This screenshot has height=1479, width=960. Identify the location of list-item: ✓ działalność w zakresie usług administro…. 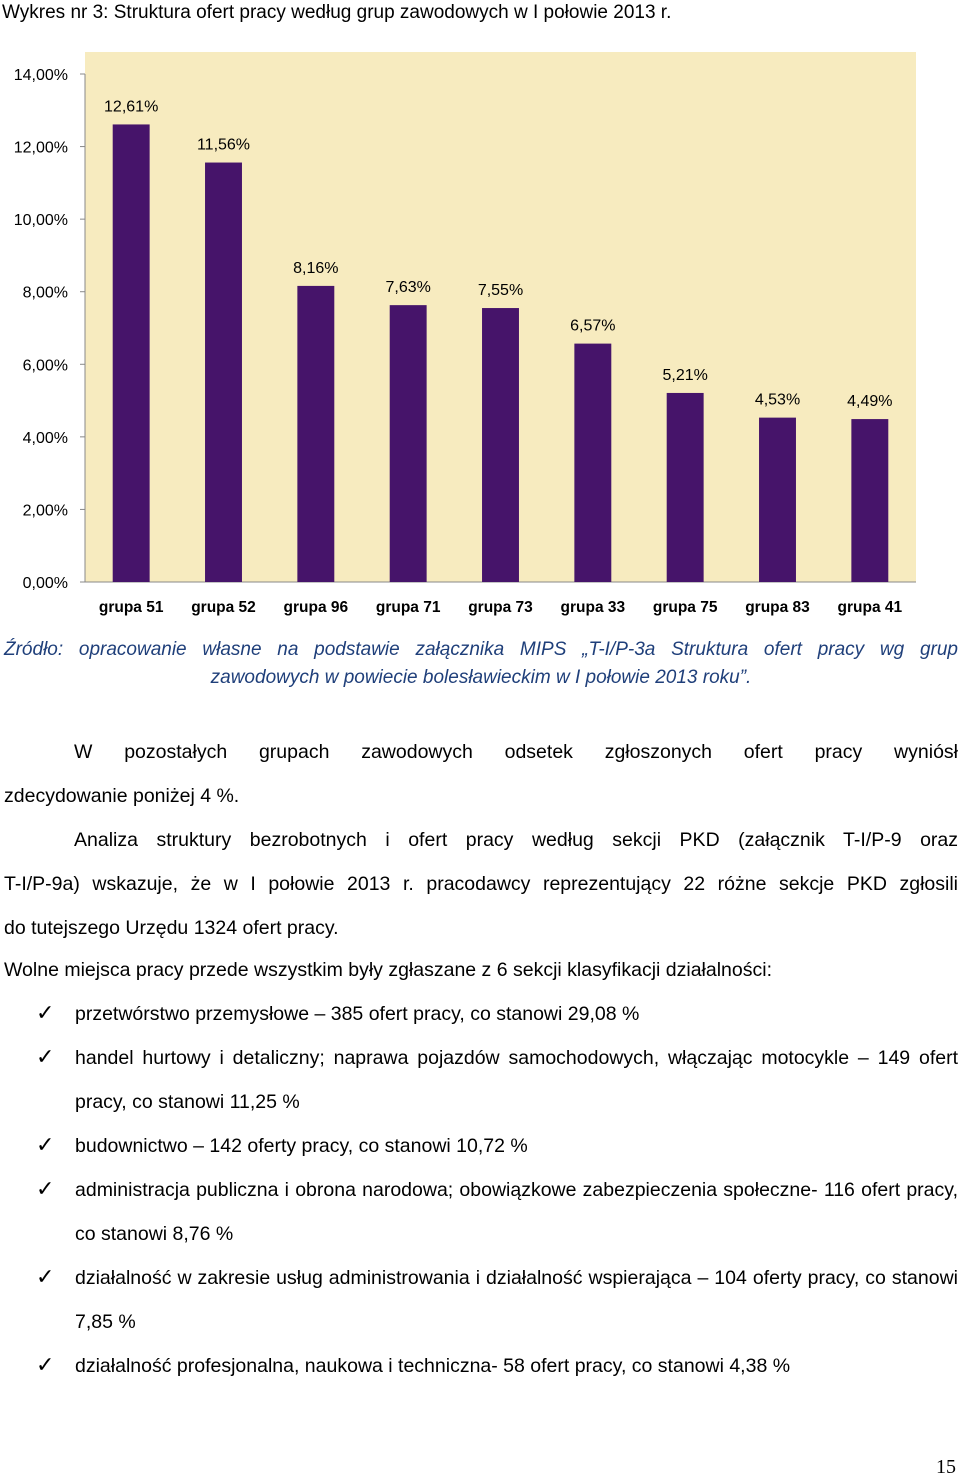
(481, 1300).